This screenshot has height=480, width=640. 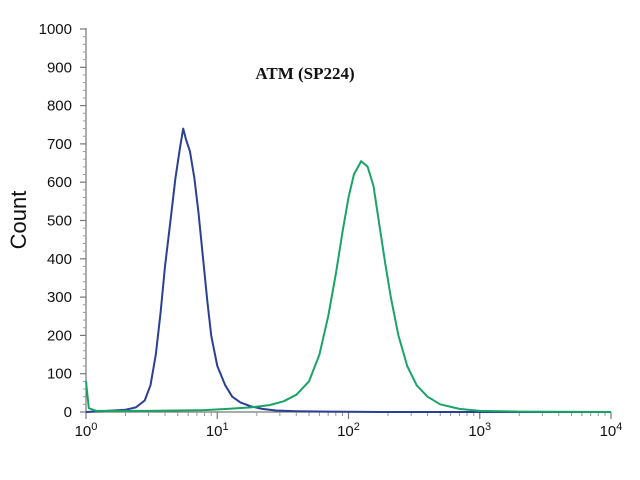 I want to click on x-tick-label: 10¹, so click(x=217, y=430).